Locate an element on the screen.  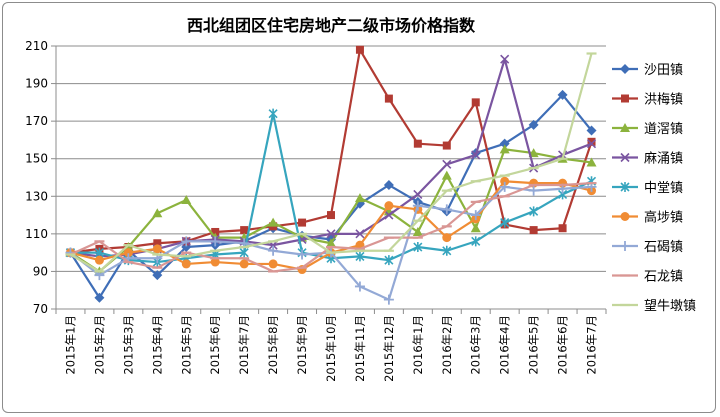
legend-label: 望牛墩镇 is located at coordinates (670, 306).